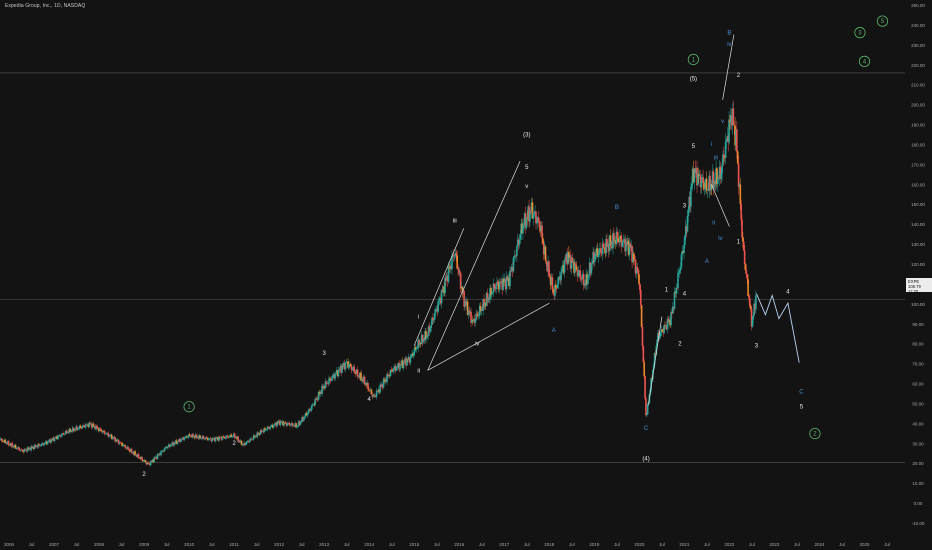  Describe the element at coordinates (777, 328) in the screenshot. I see `forecast-path` at that location.